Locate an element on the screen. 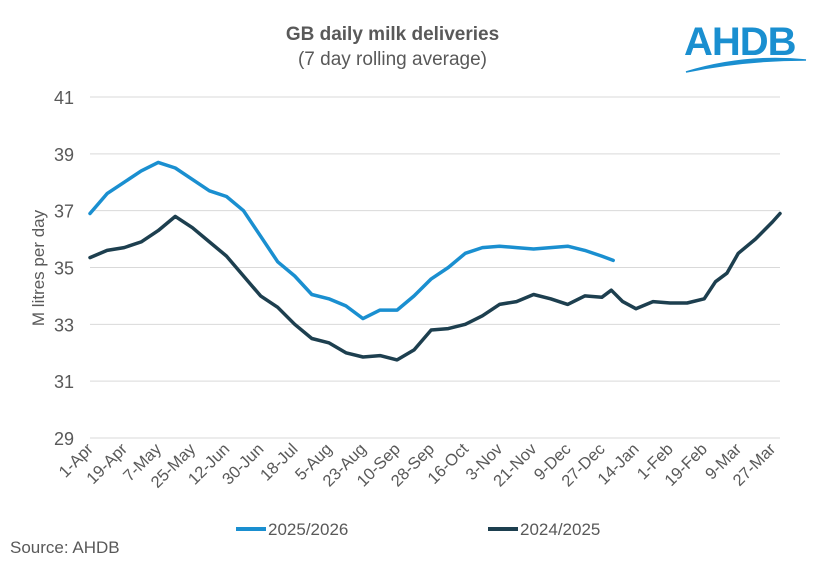 The image size is (815, 568). y-tick-label: 29 is located at coordinates (64, 439).